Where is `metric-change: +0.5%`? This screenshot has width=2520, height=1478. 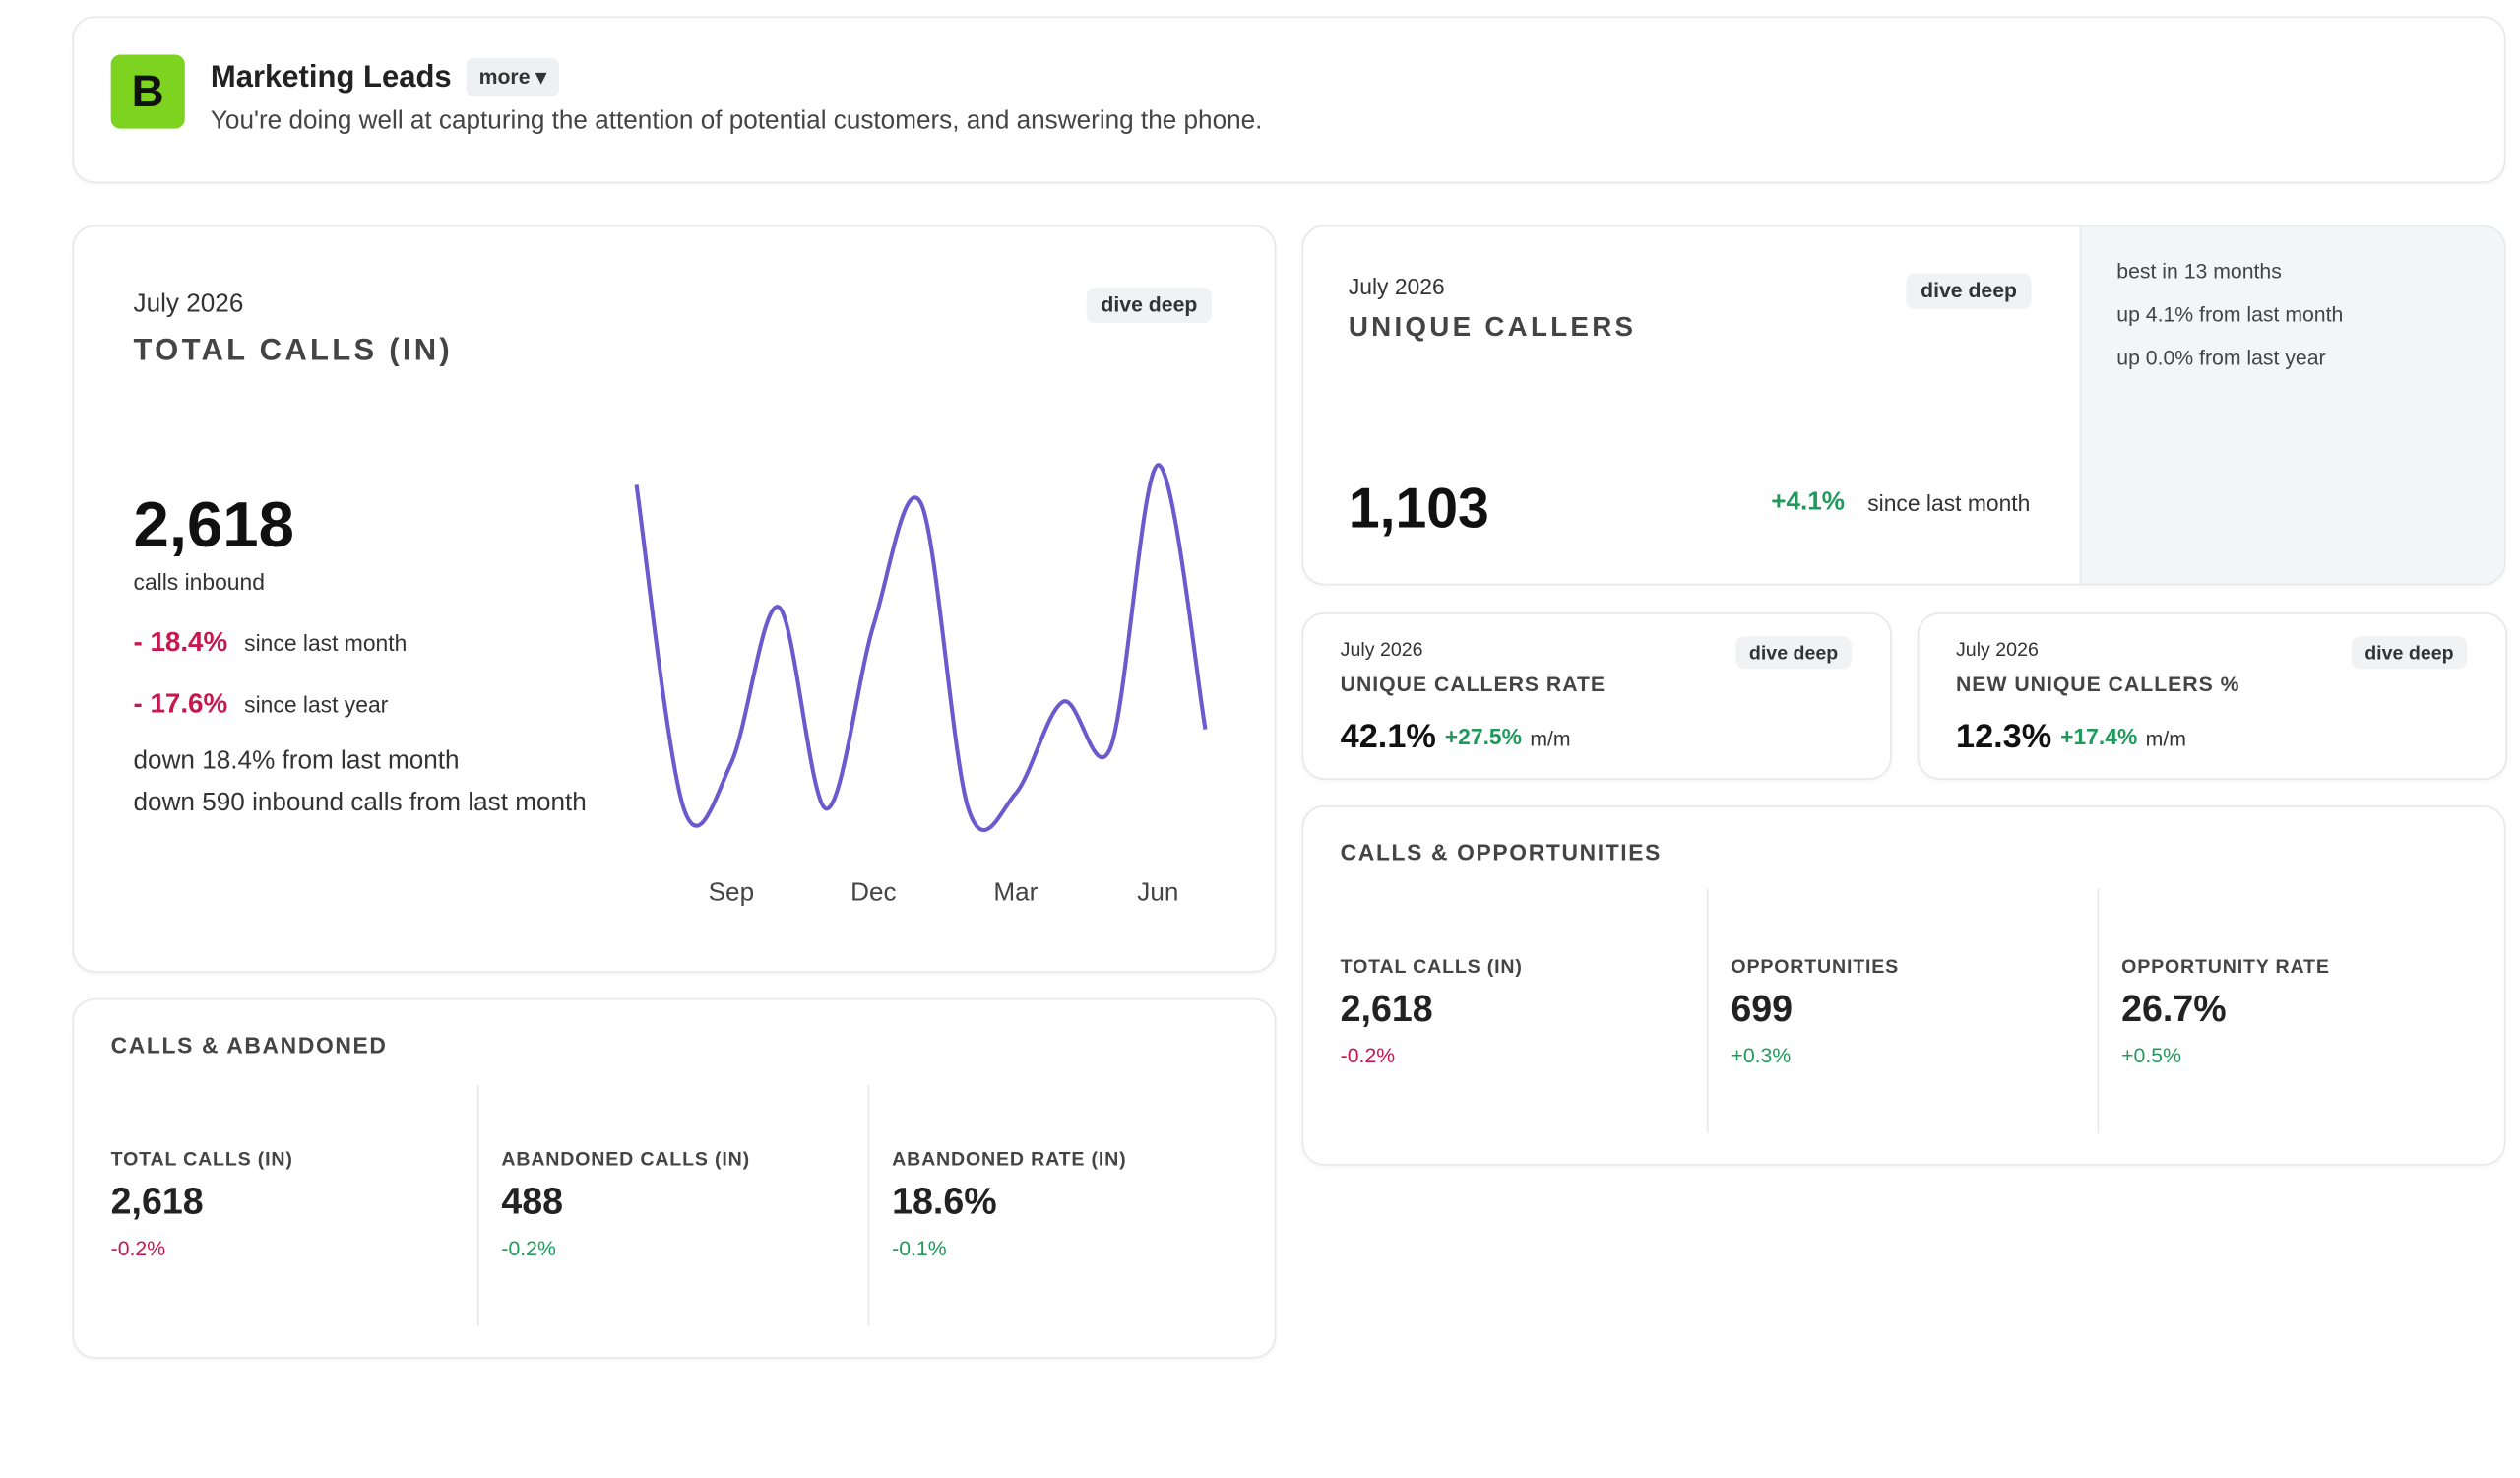 metric-change: +0.5% is located at coordinates (2151, 1055).